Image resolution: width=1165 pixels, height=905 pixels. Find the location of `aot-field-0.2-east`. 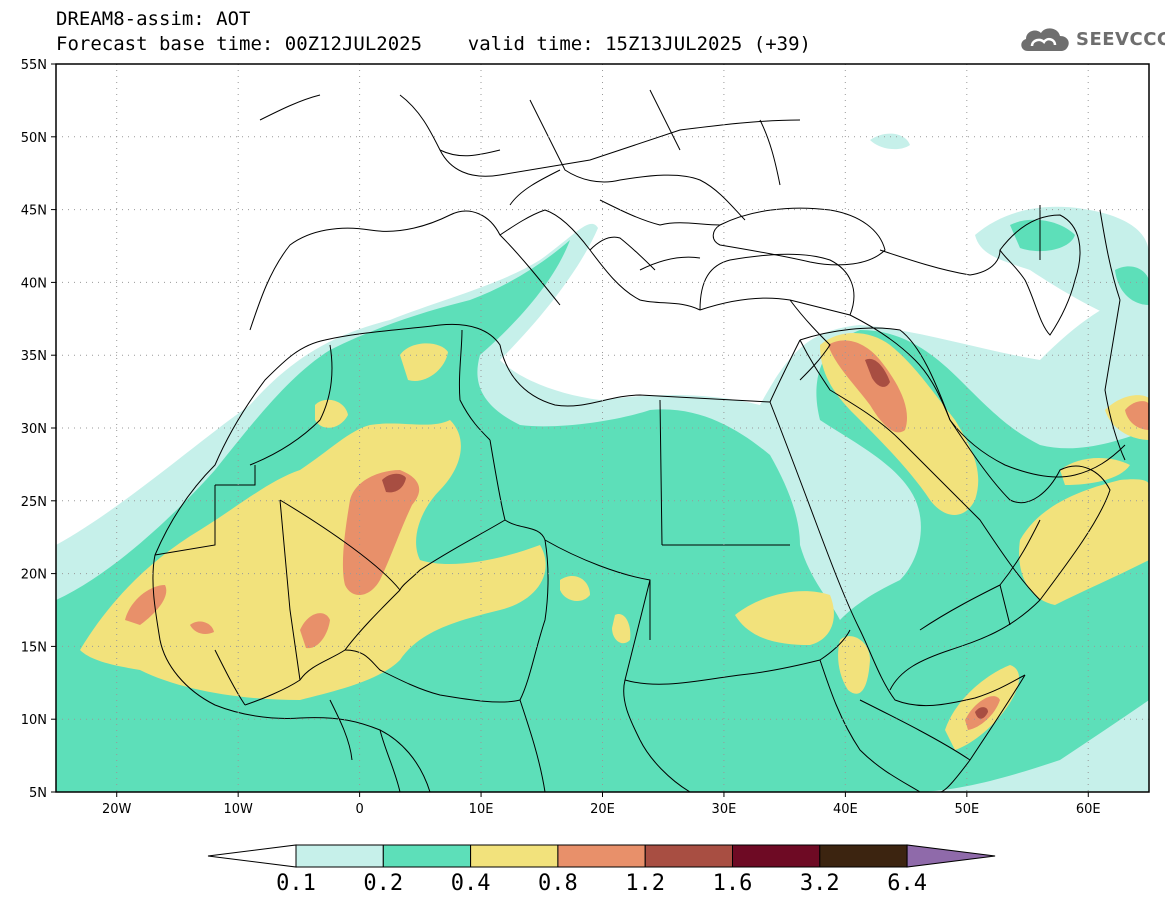

aot-field-0.2-east is located at coordinates (1042, 235).